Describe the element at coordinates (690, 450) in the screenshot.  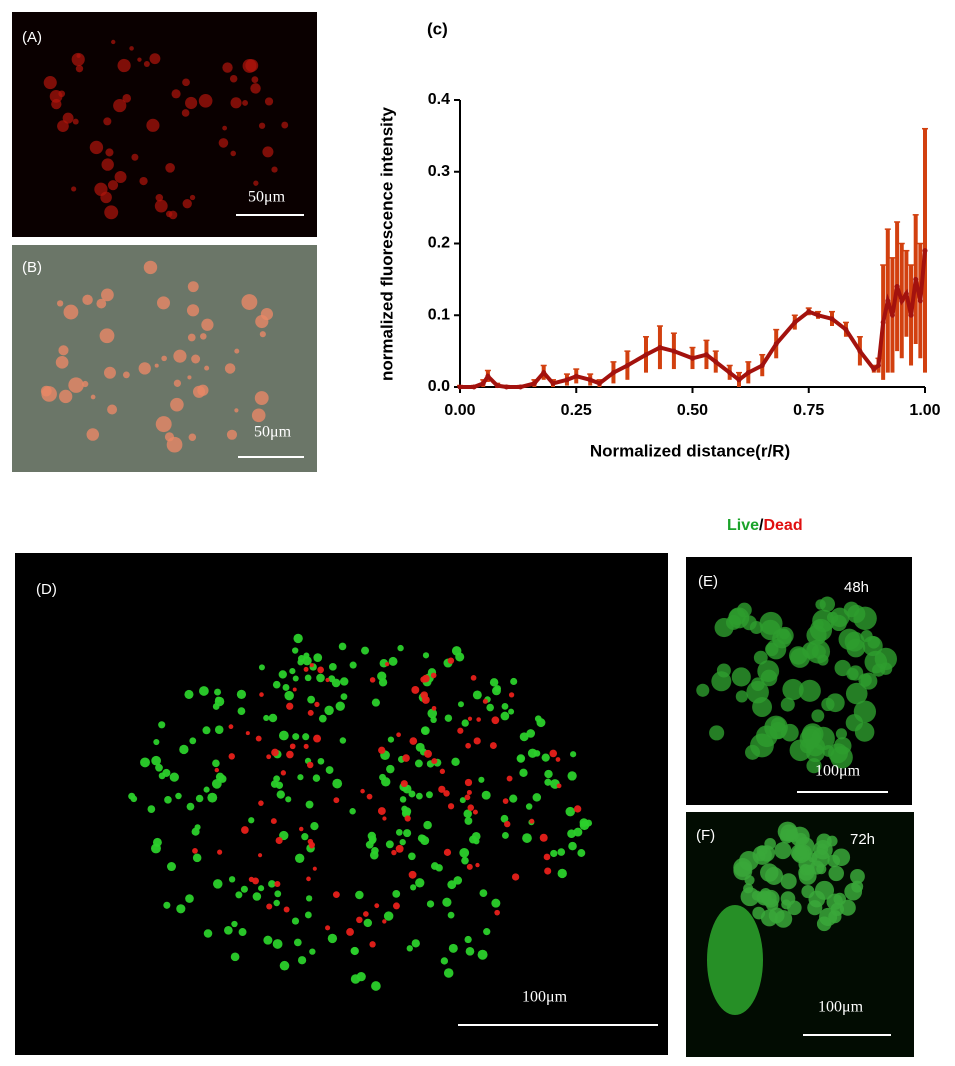
I see `x-axis-label: Normalized distance(r/R)` at that location.